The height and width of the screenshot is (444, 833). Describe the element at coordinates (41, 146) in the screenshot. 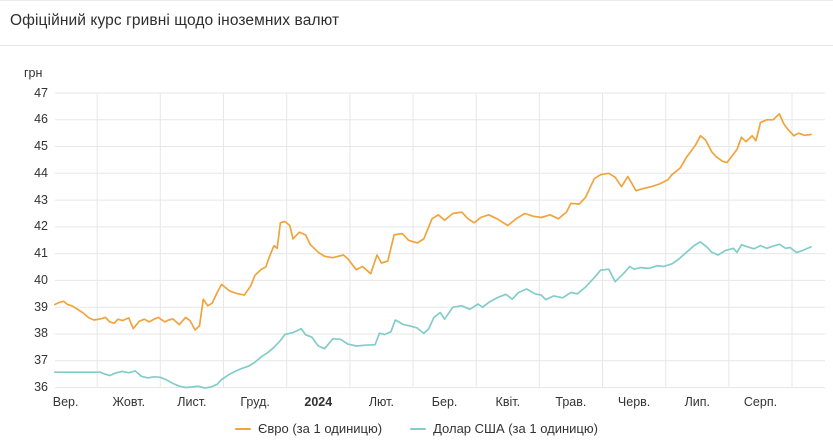

I see `y-tick-label: 45` at that location.